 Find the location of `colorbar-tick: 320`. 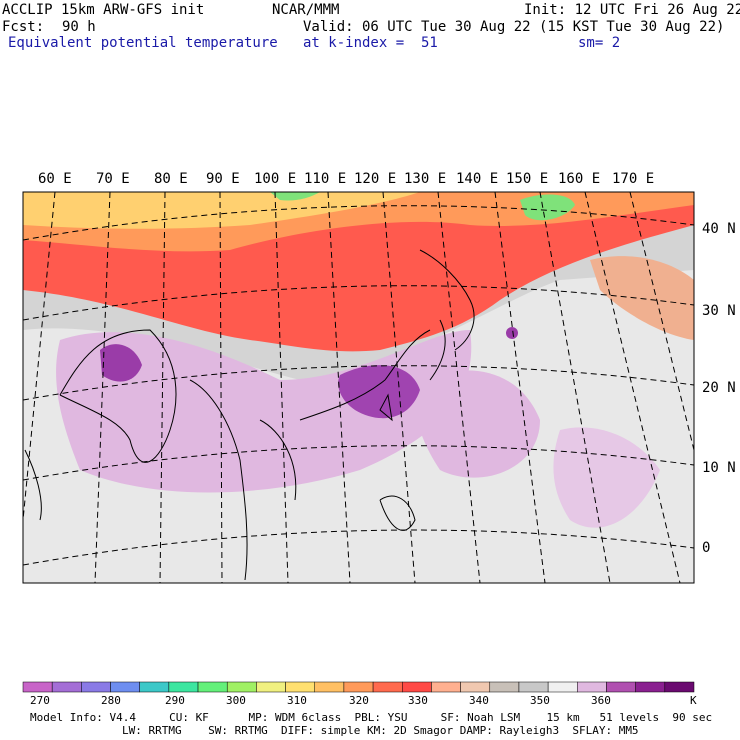

colorbar-tick: 320 is located at coordinates (359, 700).